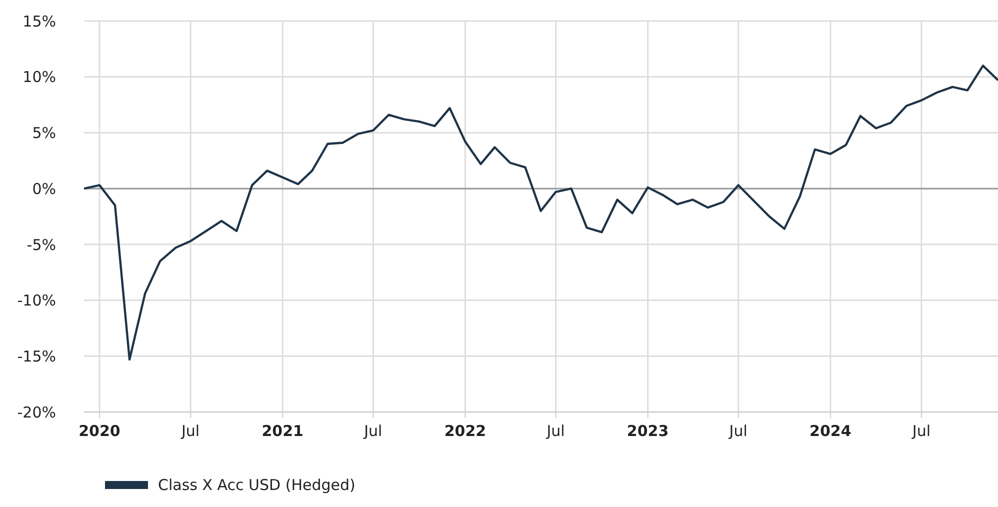 This screenshot has height=507, width=998. What do you see at coordinates (44, 189) in the screenshot?
I see `y-tick-label: 0%` at bounding box center [44, 189].